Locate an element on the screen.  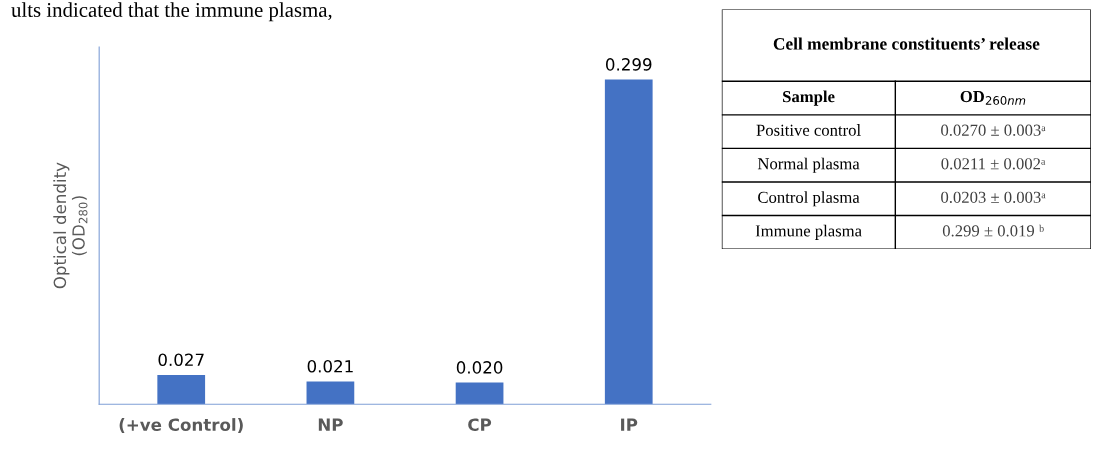
y-axis-title: Optical dendity (OD$_{280}$) is located at coordinates (70, 225).